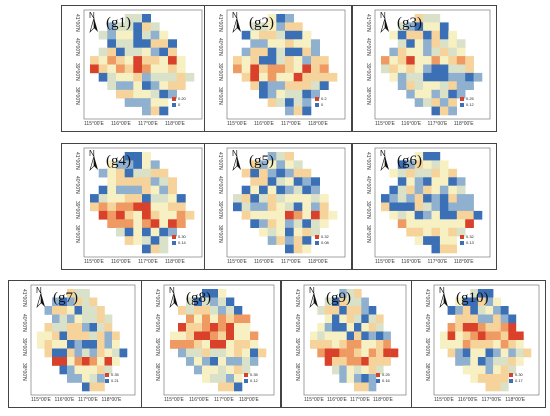 This screenshot has height=416, width=550. What do you see at coordinates (286, 202) in the screenshot?
I see `choropleth-grid` at bounding box center [286, 202].